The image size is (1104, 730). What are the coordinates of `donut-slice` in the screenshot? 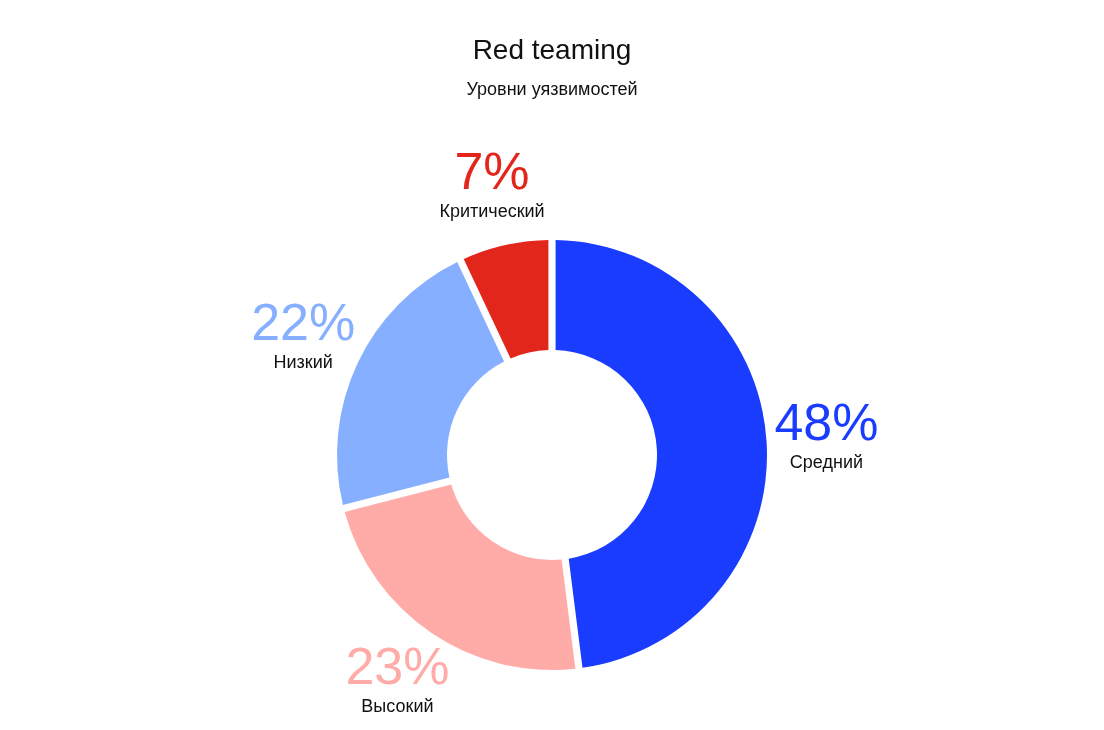 It's located at (661, 454).